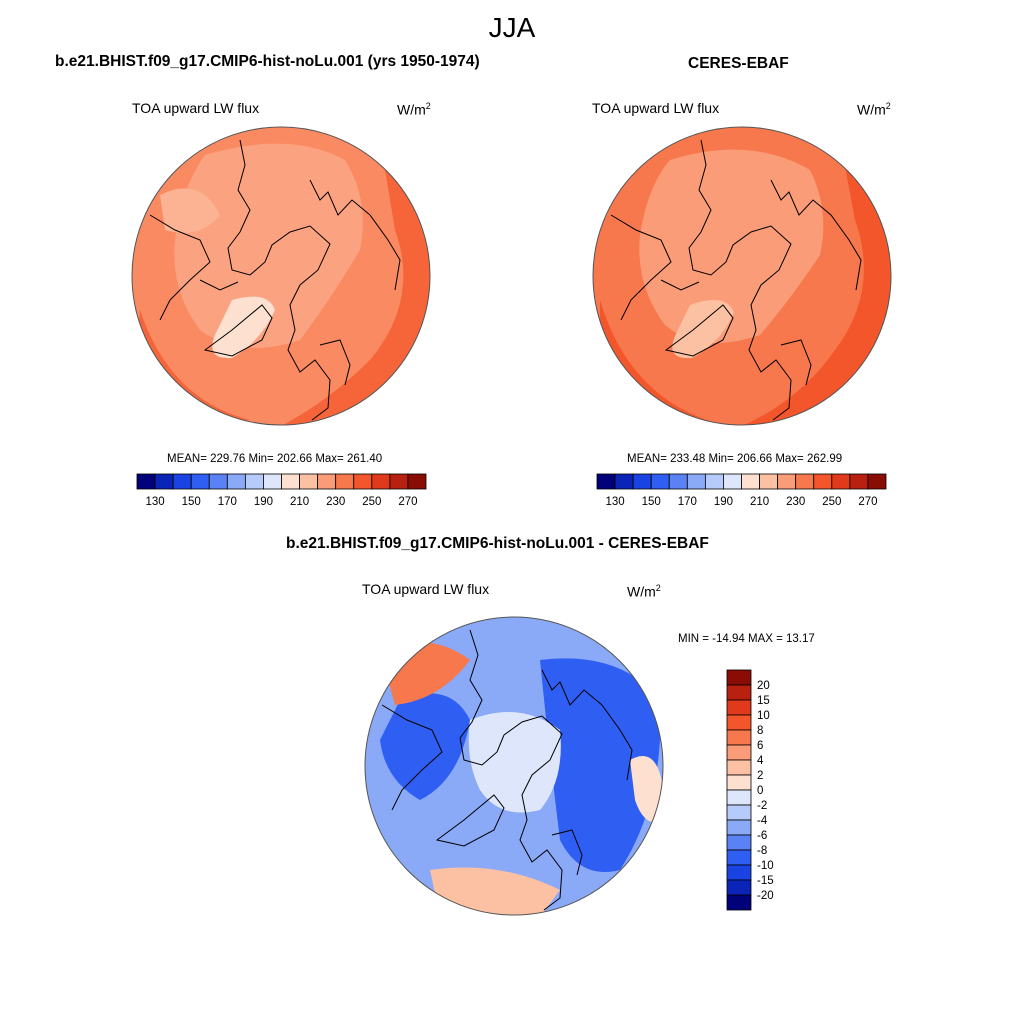  I want to click on model-units-label: W/m2, so click(414, 109).